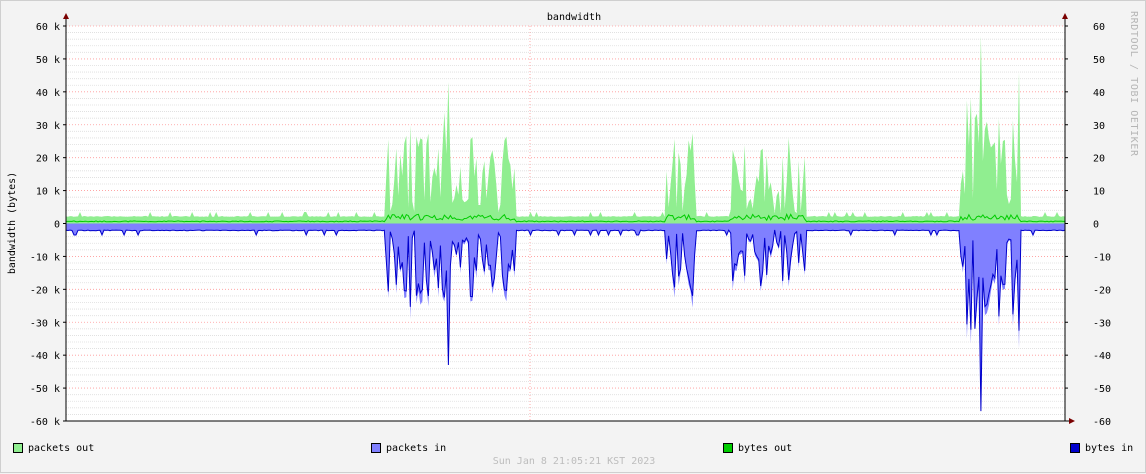 The width and height of the screenshot is (1146, 474). I want to click on legend-label-packets-in: packets in, so click(416, 448).